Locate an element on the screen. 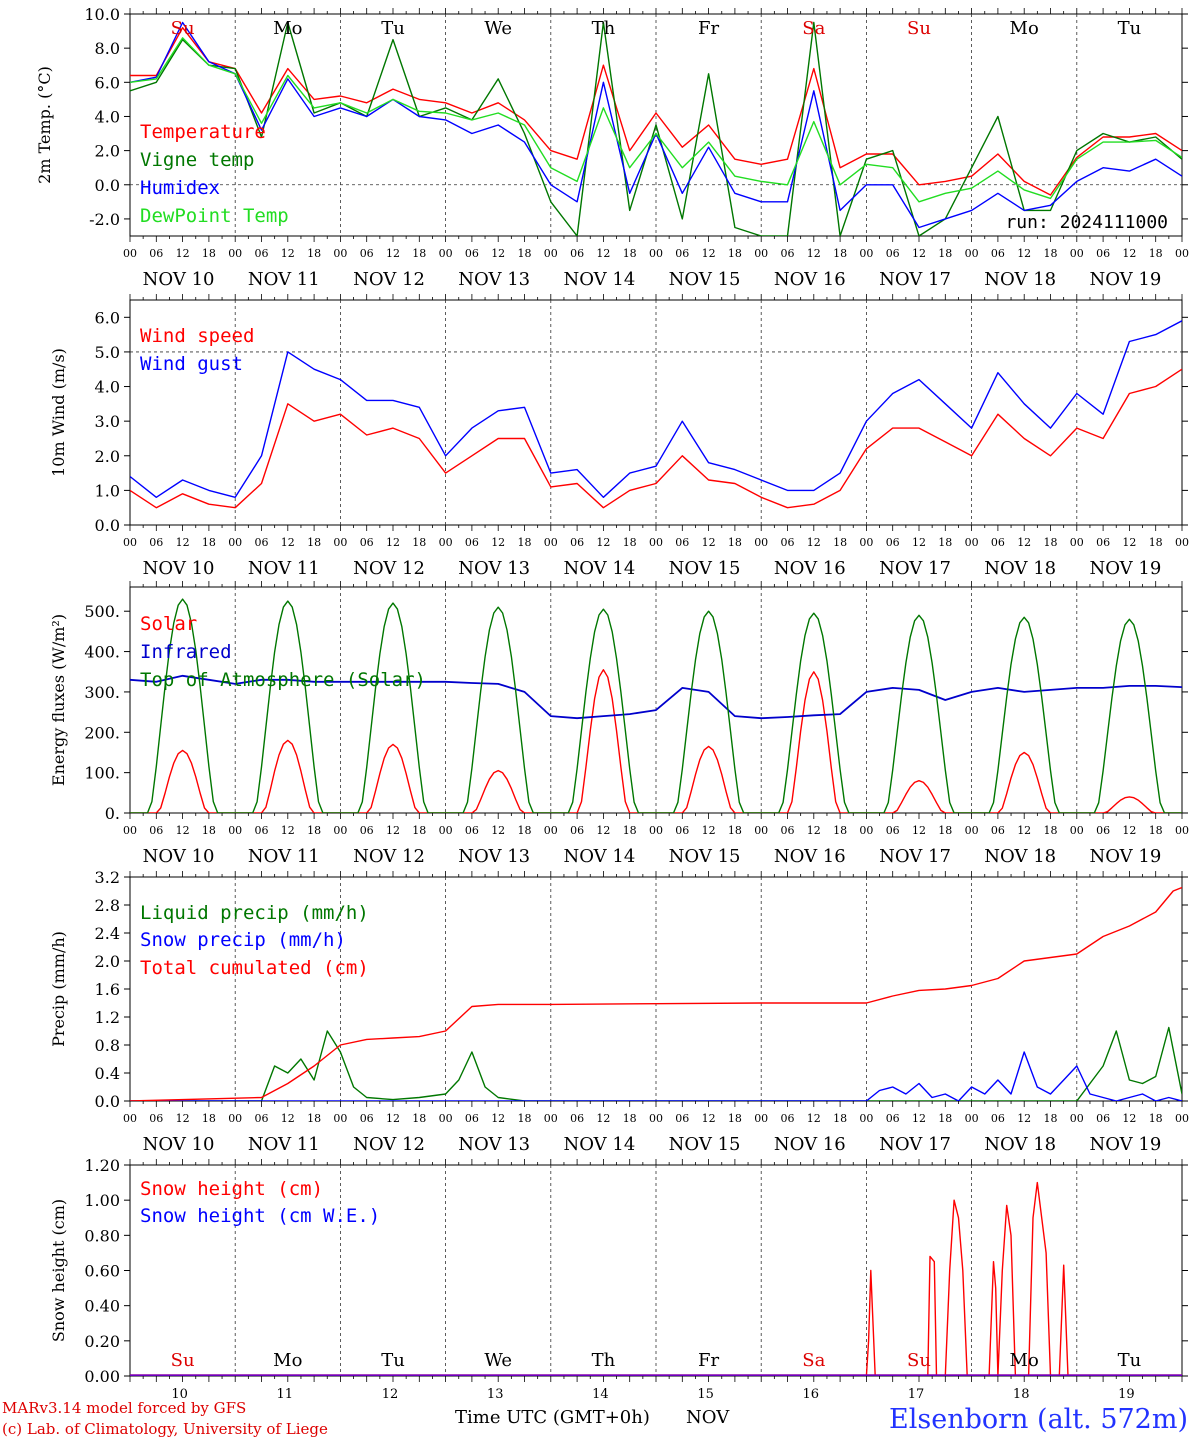 The height and width of the screenshot is (1440, 1194). y-tick-label: 500. is located at coordinates (102, 611).